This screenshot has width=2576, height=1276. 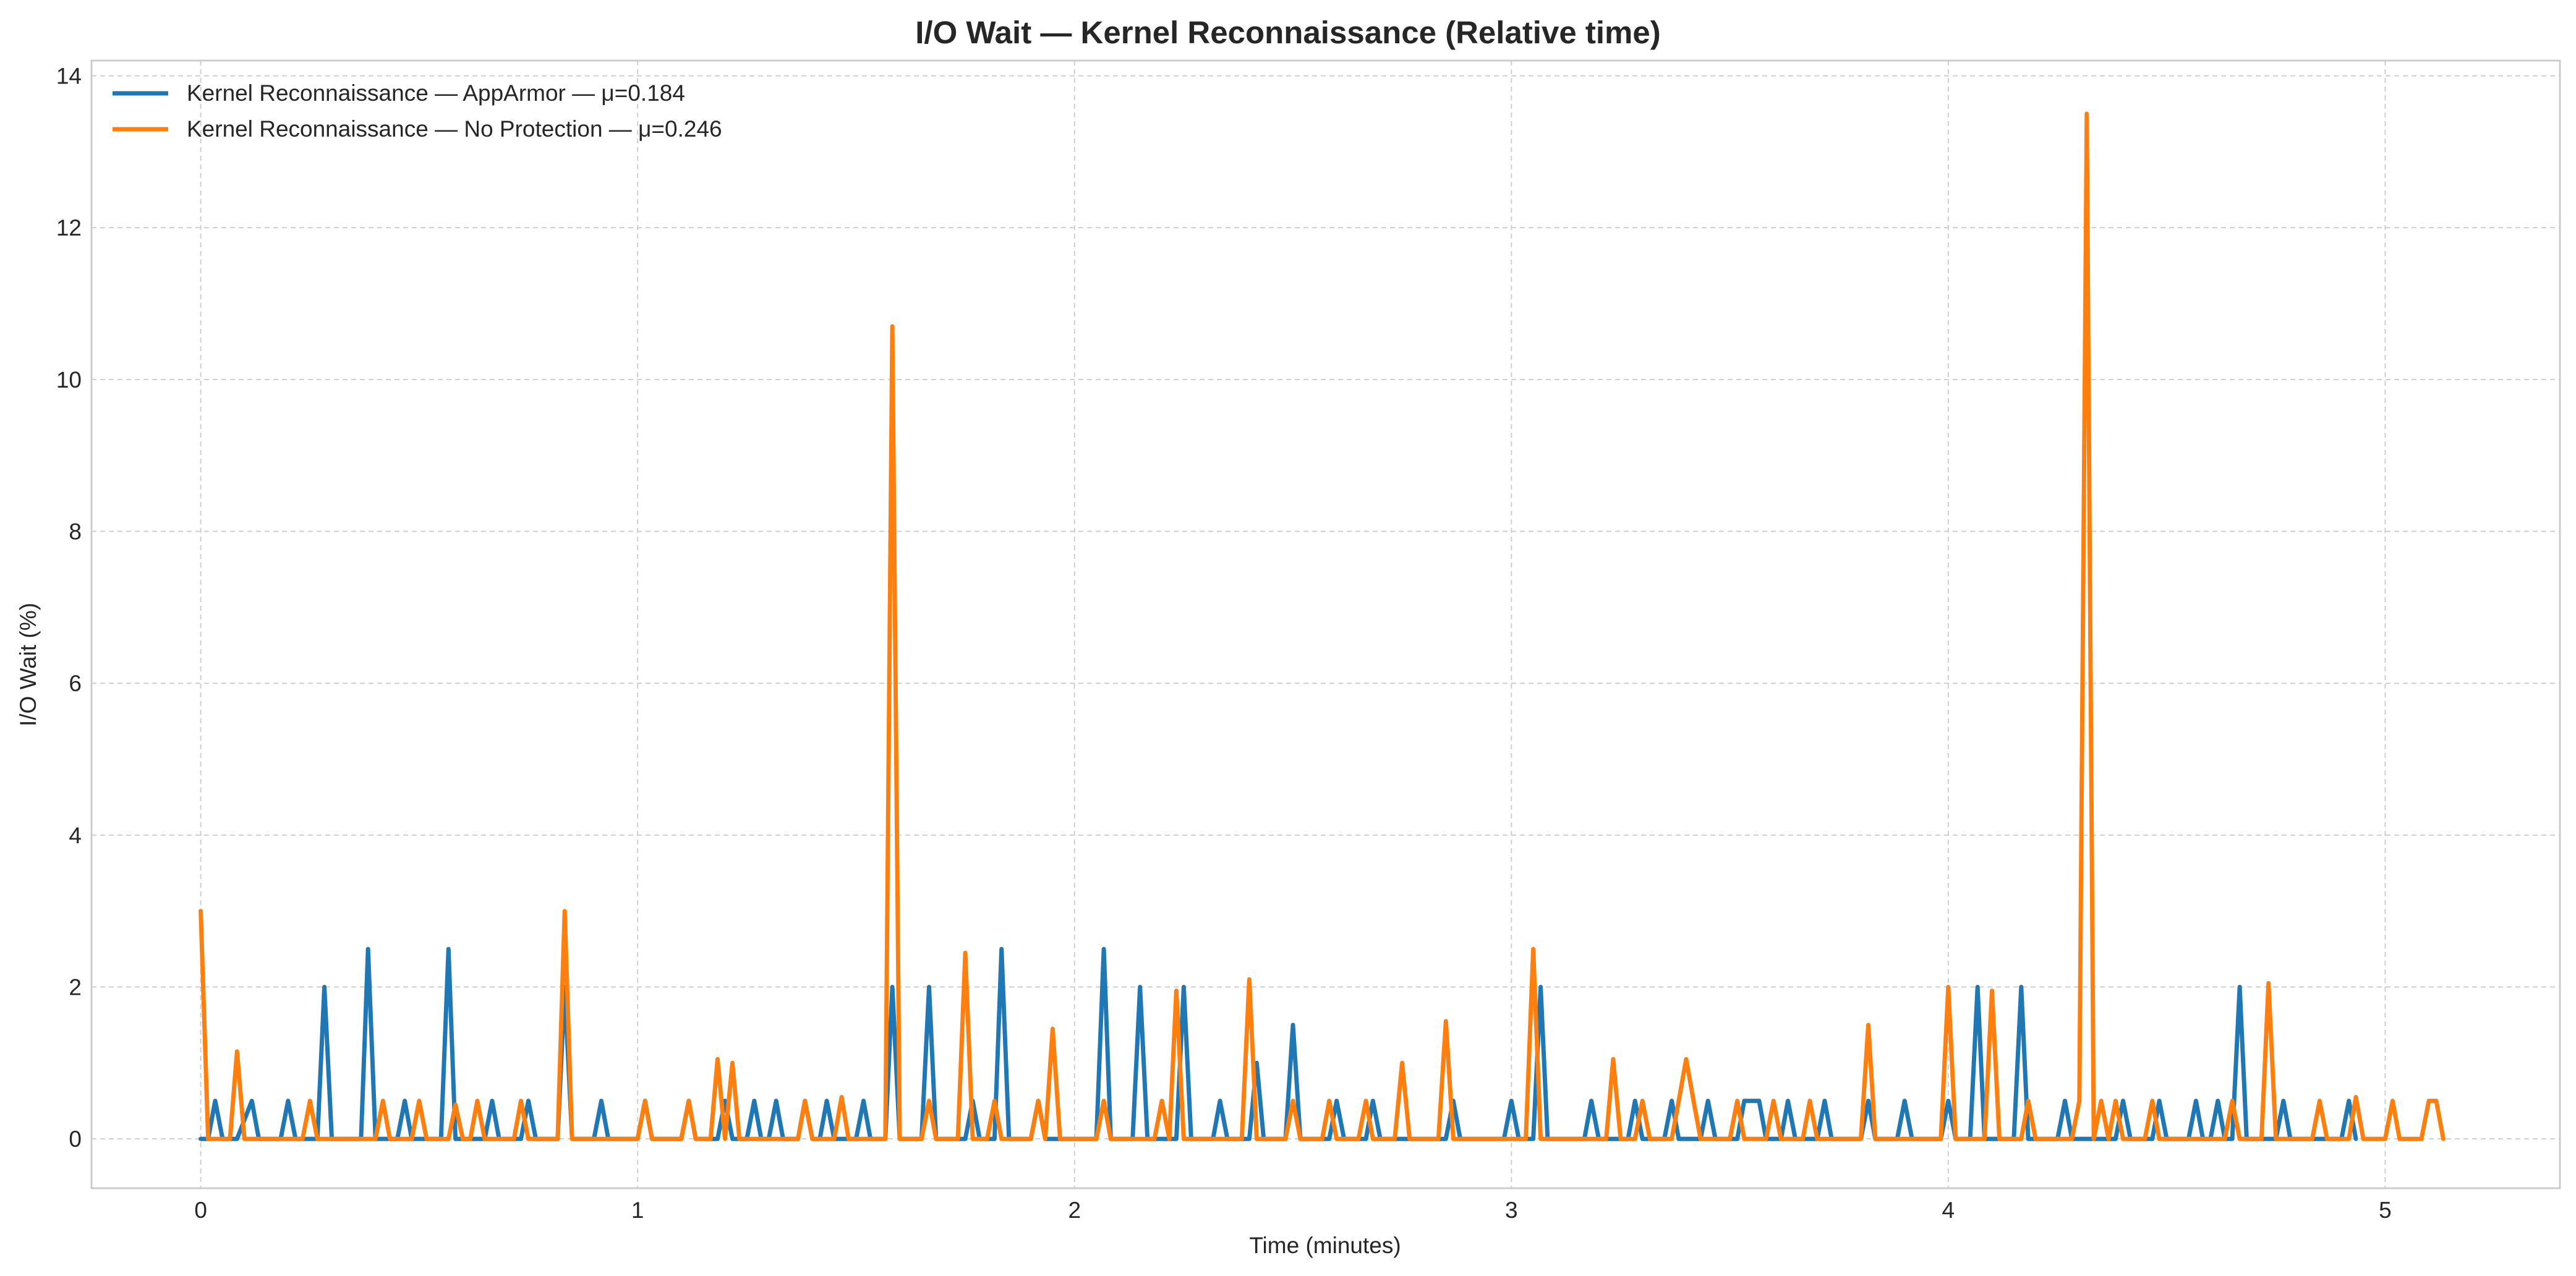 I want to click on y-tick-label: 14, so click(x=69, y=76).